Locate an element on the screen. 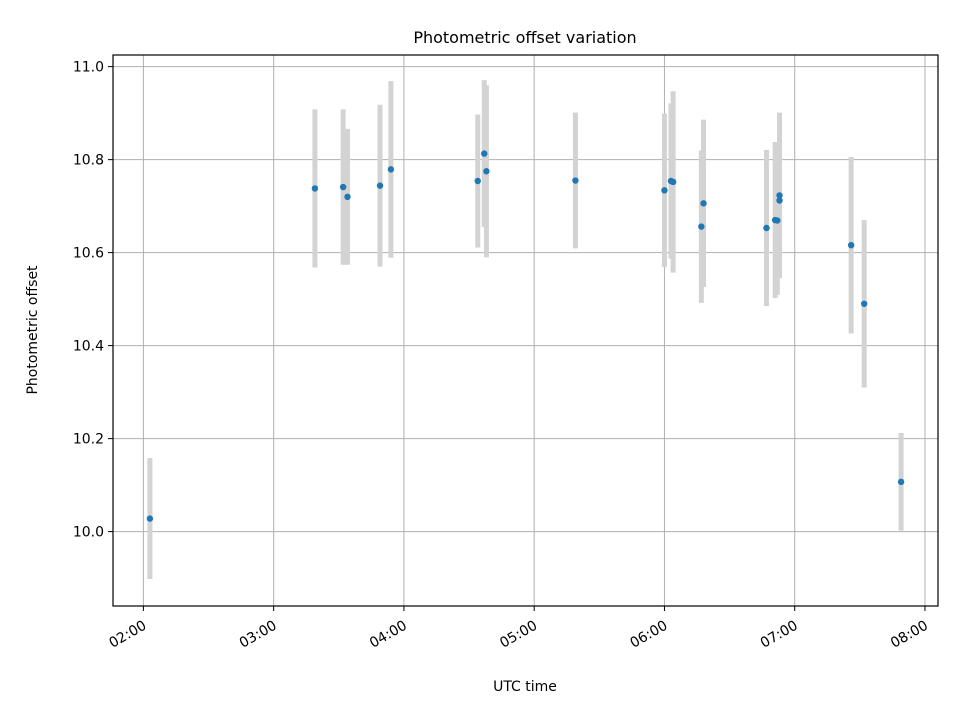  y-tick-label: 10.0 is located at coordinates (88, 533).